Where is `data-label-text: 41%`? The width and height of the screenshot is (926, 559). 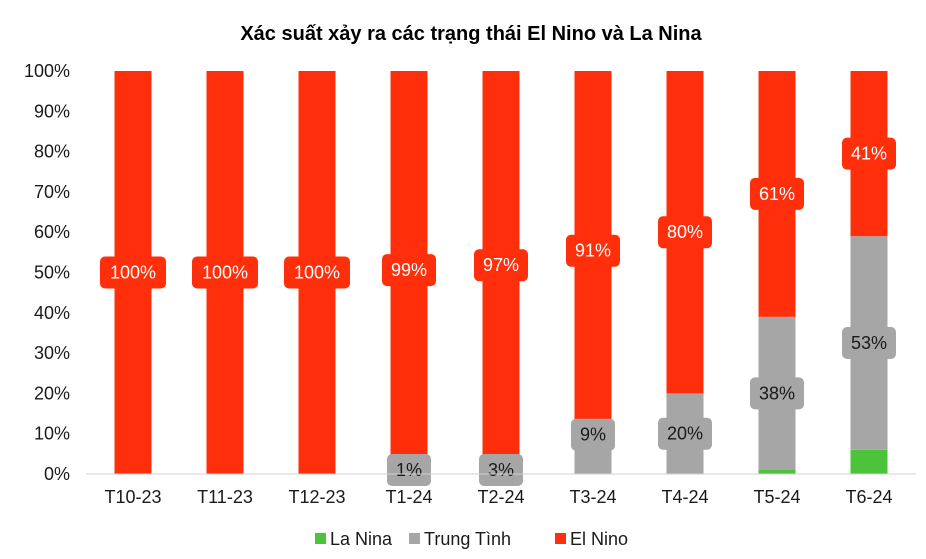 data-label-text: 41% is located at coordinates (869, 154).